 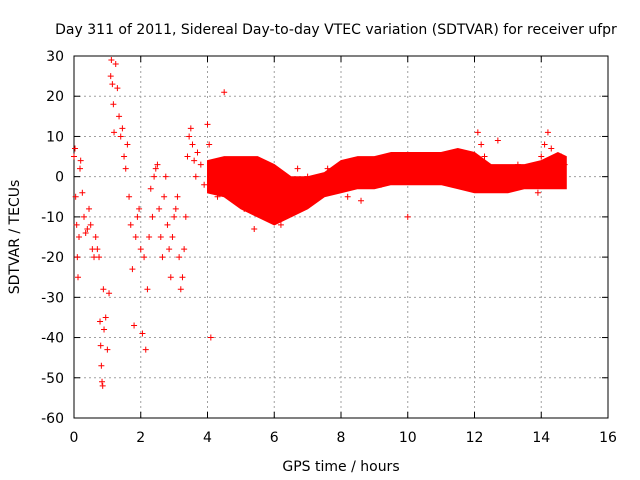 I want to click on y-tick-label: 20, so click(x=55, y=97).